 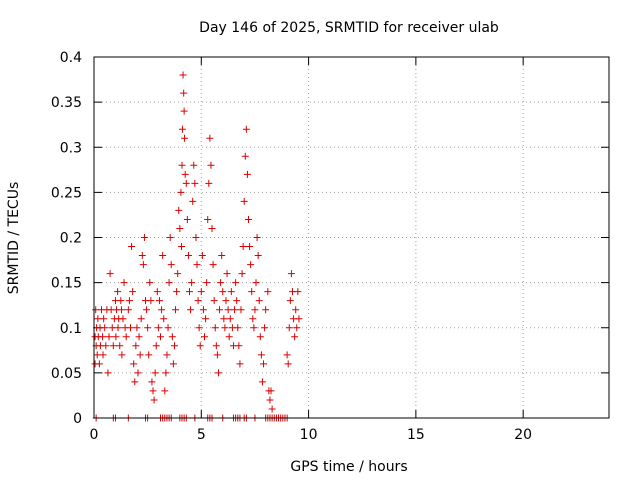 What do you see at coordinates (348, 467) in the screenshot?
I see `x-axis-label: GPS time / hours` at bounding box center [348, 467].